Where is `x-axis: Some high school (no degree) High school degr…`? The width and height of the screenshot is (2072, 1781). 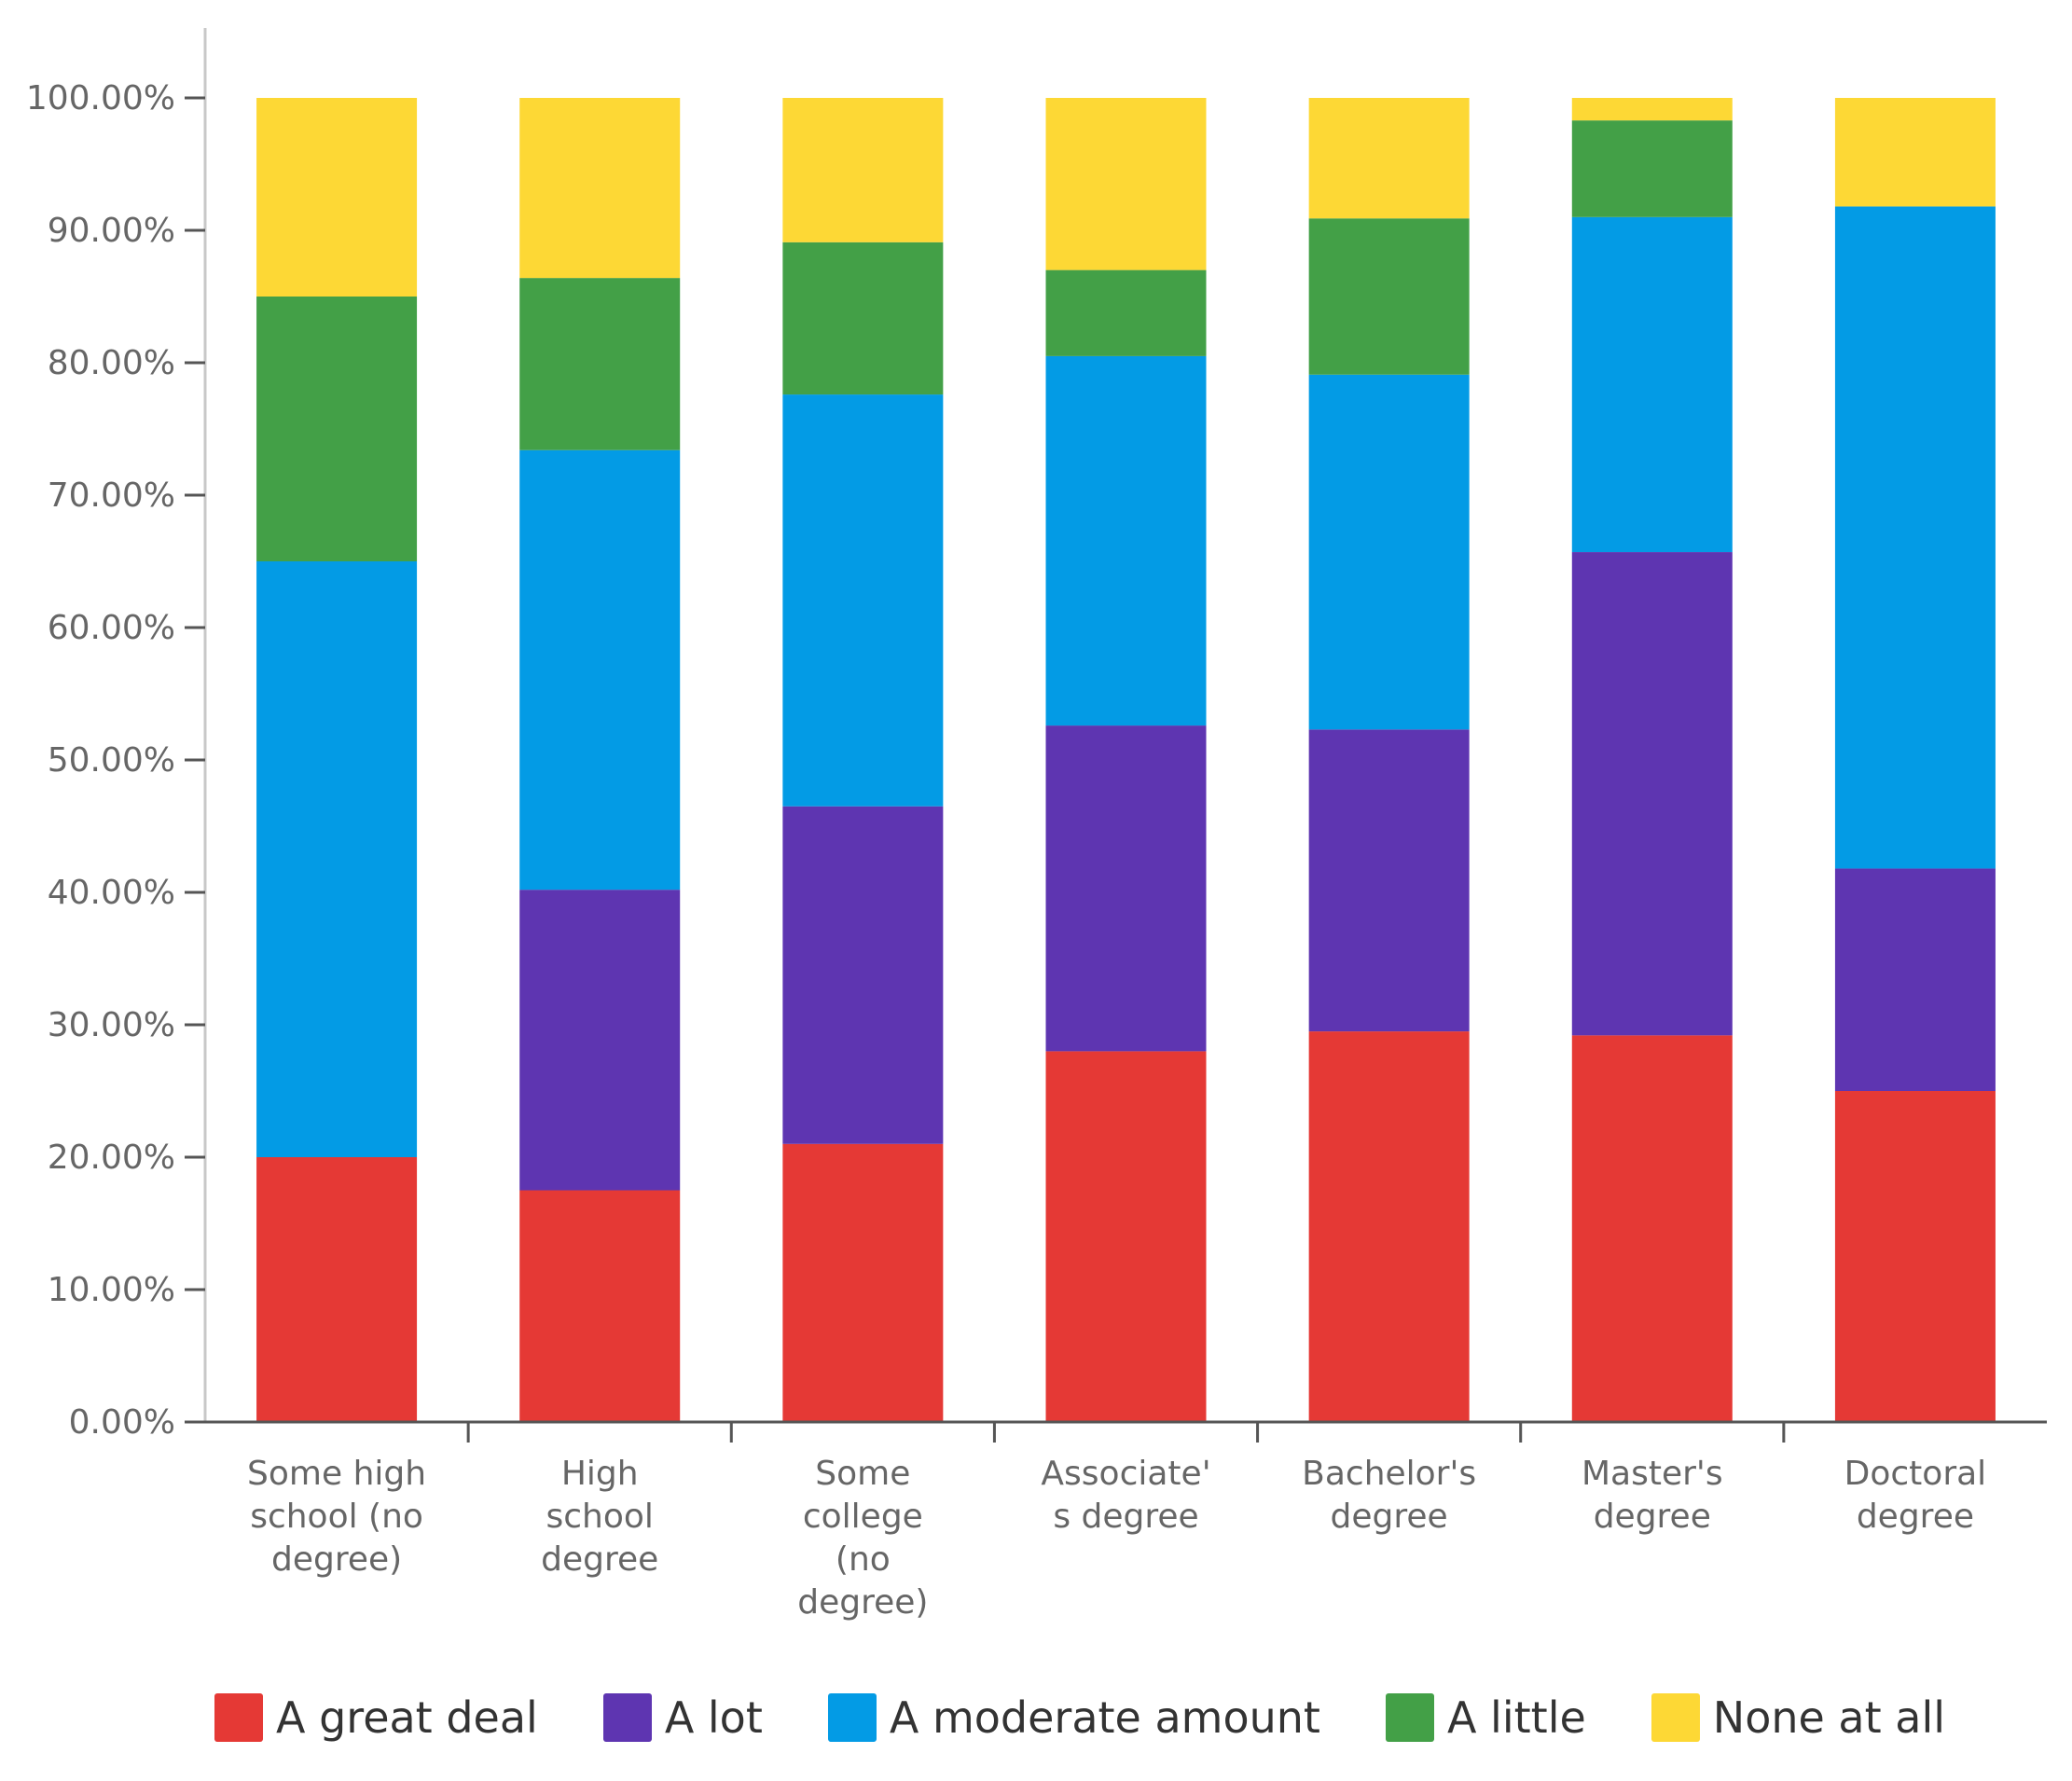 x-axis: Some high school (no degree) High school degr… is located at coordinates (1126, 1521).